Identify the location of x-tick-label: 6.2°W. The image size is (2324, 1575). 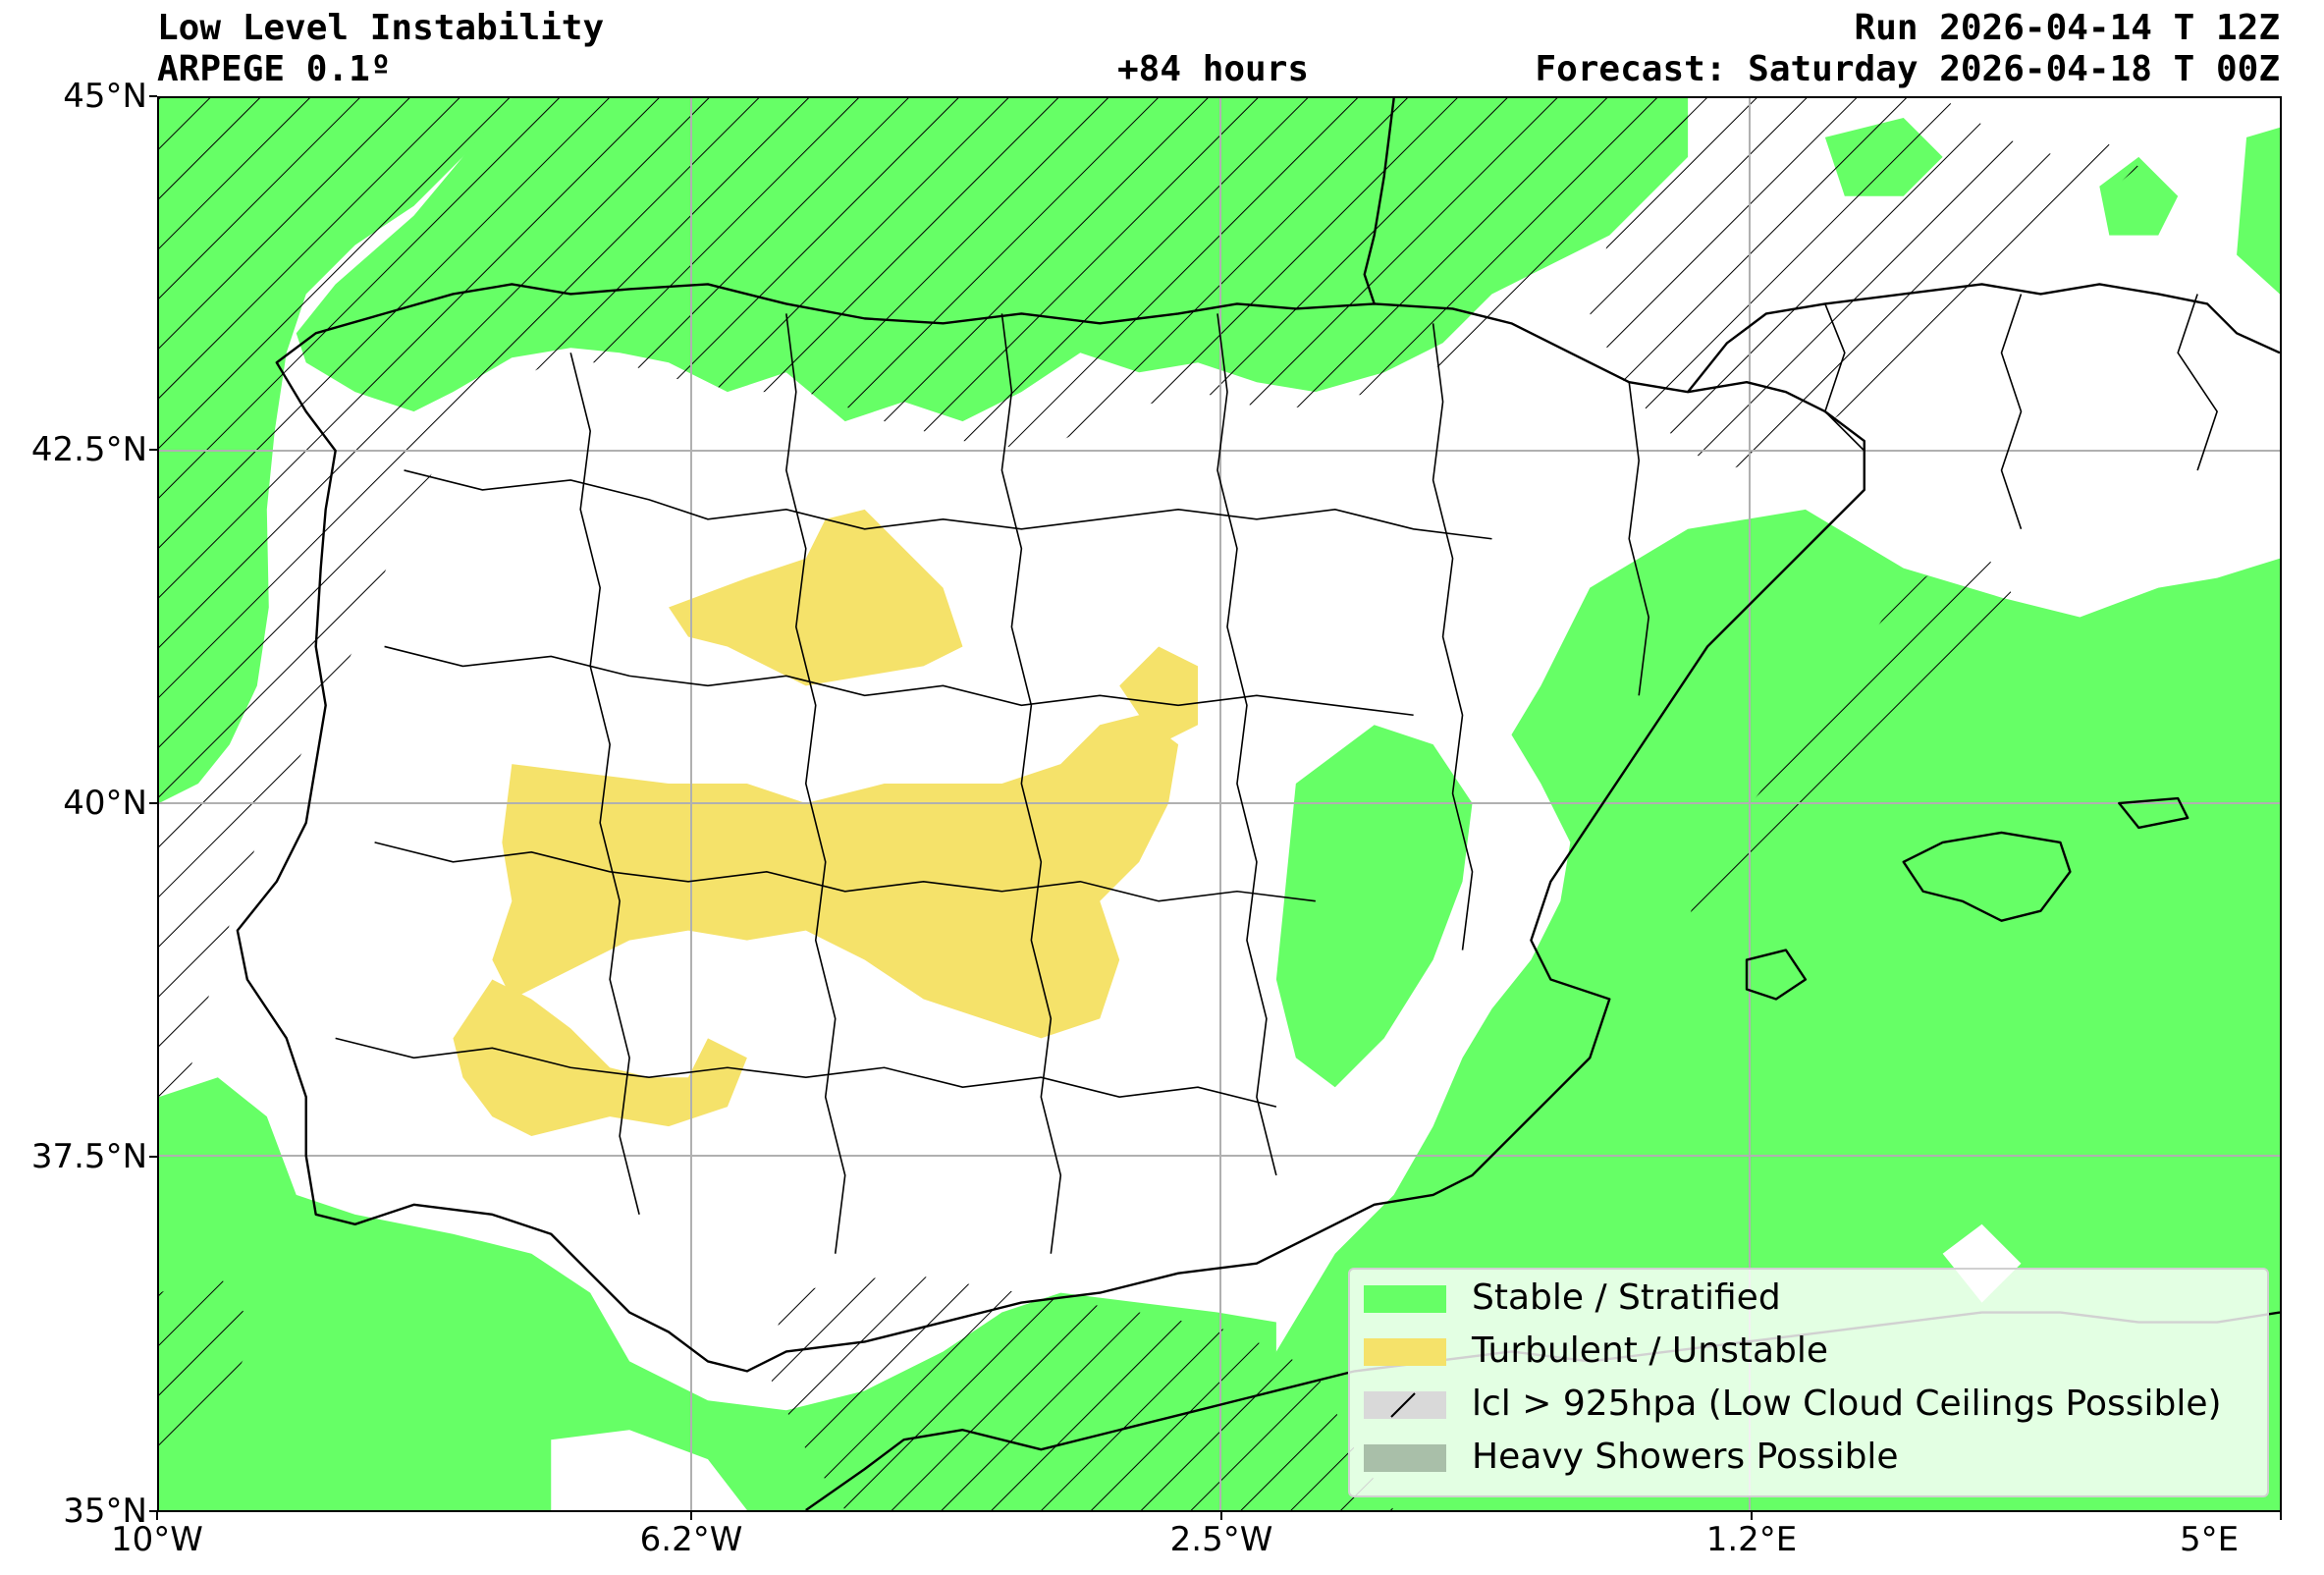
(691, 1539).